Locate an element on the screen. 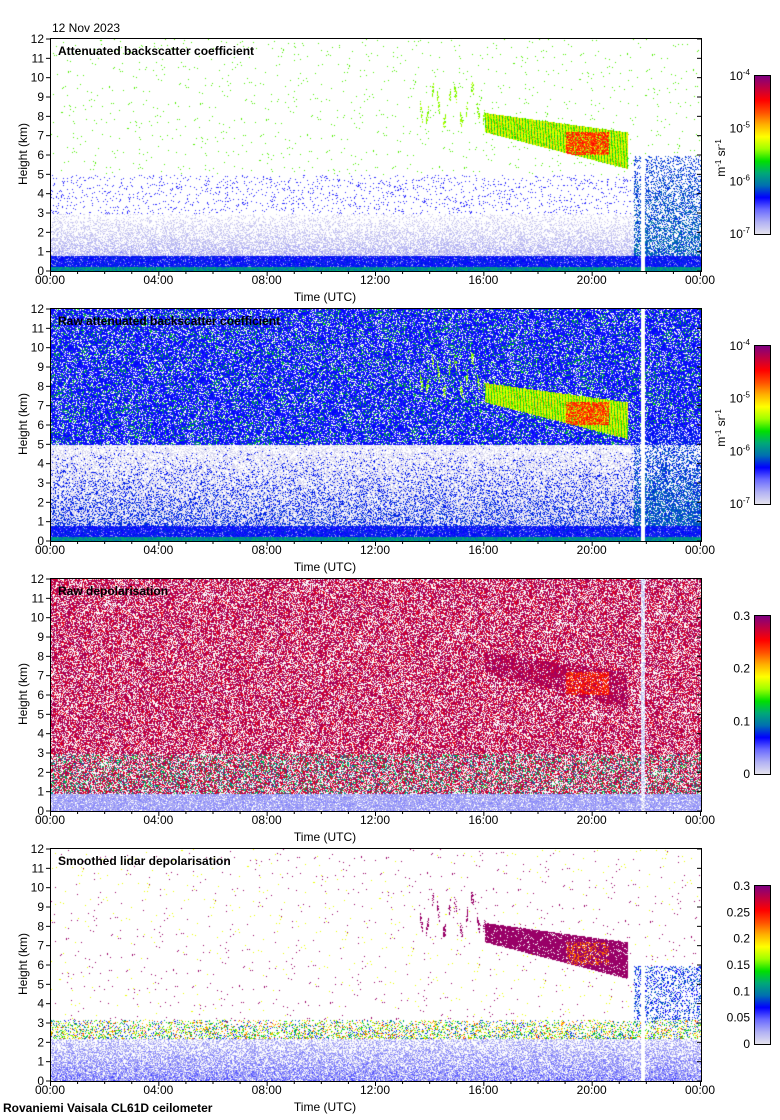  unit-sr-exp: -1 is located at coordinates (718, 413).